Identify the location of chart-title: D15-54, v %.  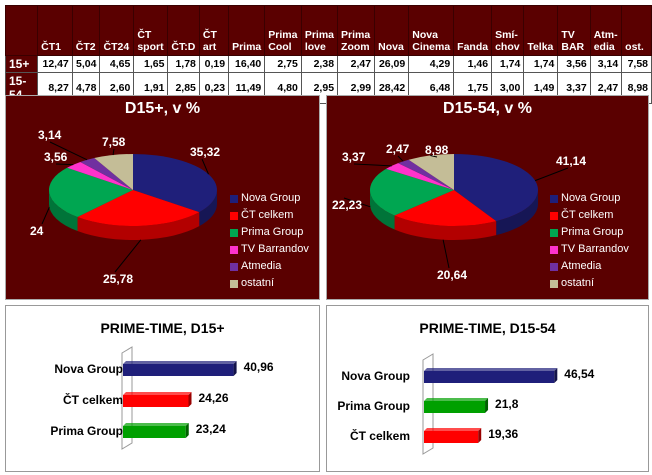
(487, 108).